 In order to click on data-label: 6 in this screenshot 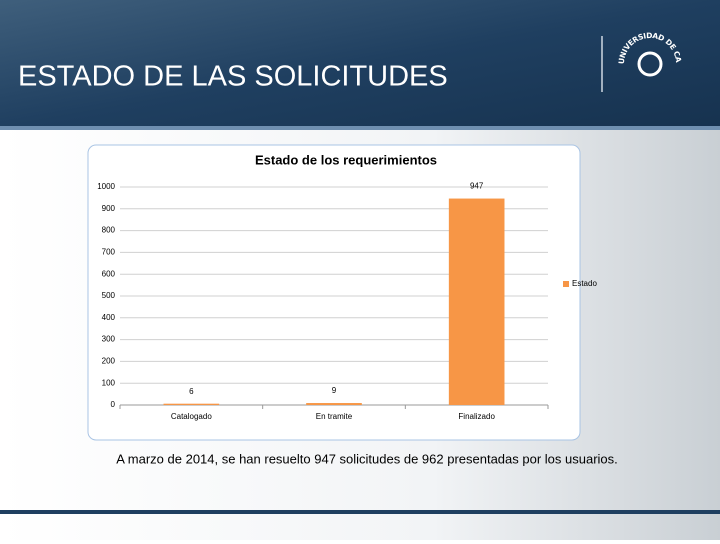, I will do `click(191, 391)`.